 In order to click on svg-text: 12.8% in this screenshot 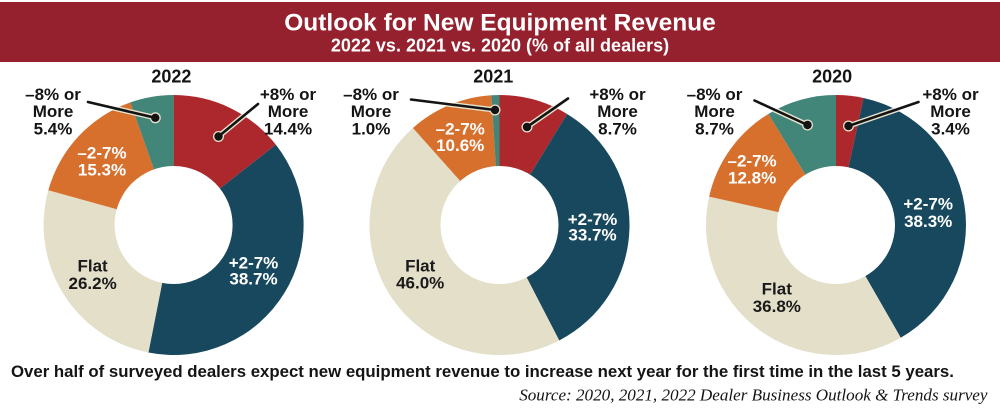, I will do `click(752, 178)`.